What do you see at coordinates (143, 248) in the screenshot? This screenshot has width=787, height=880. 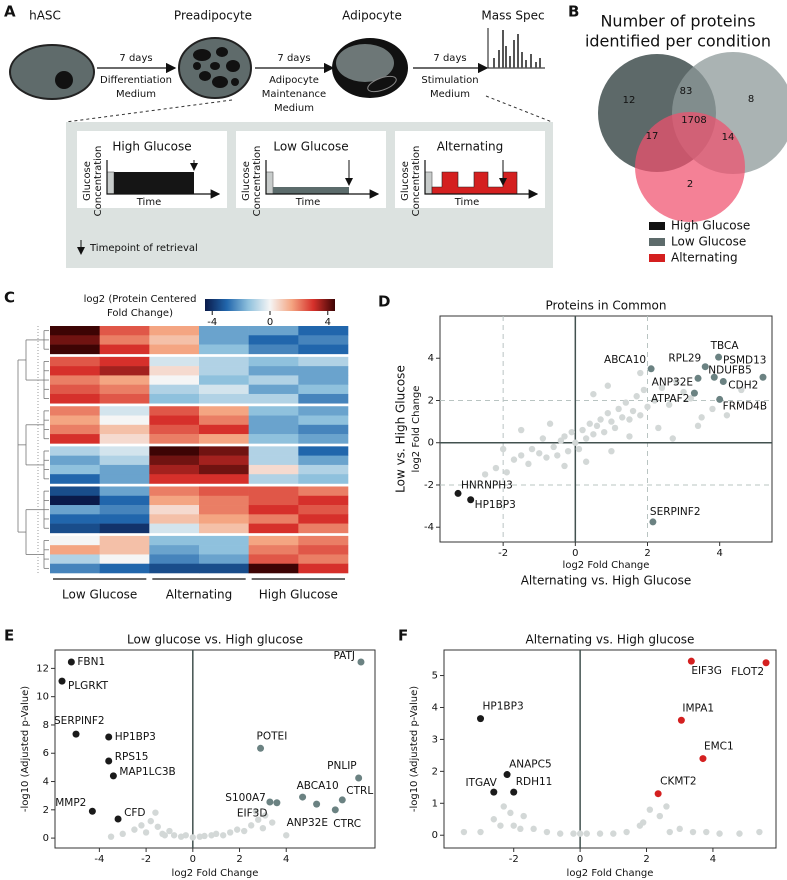 I see `retrieval-note: Timepoint of retrieval` at bounding box center [143, 248].